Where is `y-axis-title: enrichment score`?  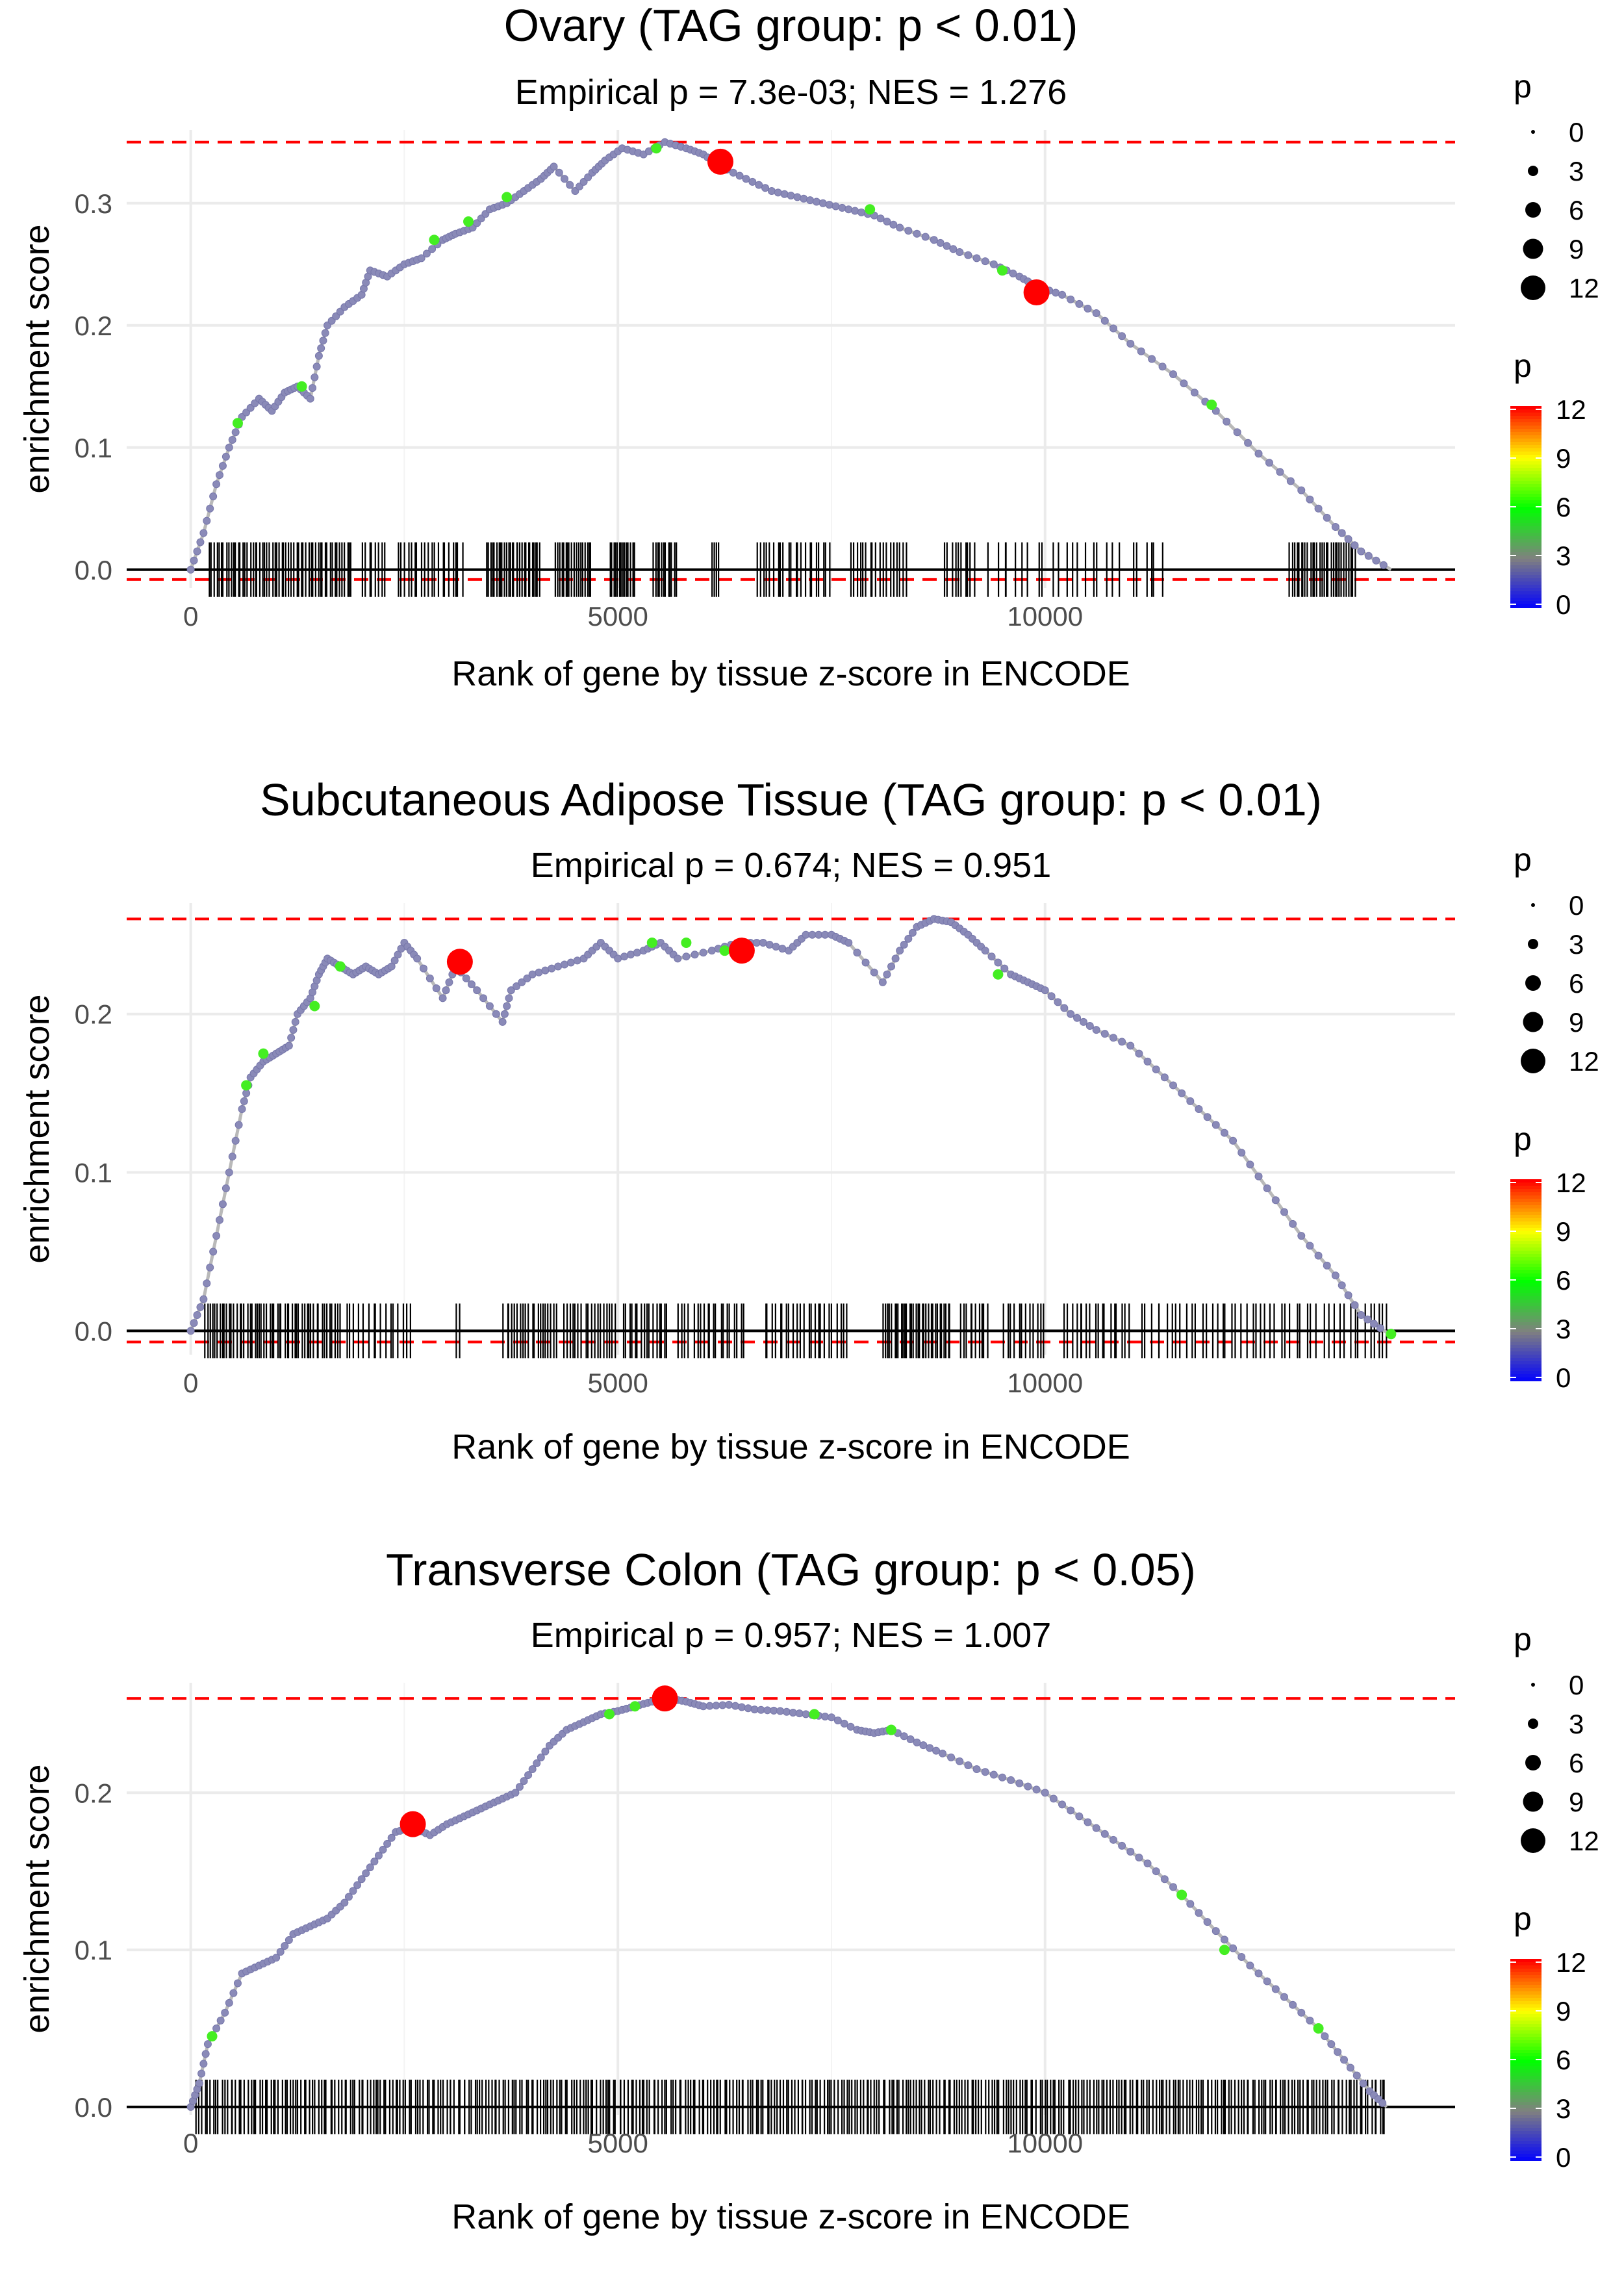
y-axis-title: enrichment score is located at coordinates (37, 358).